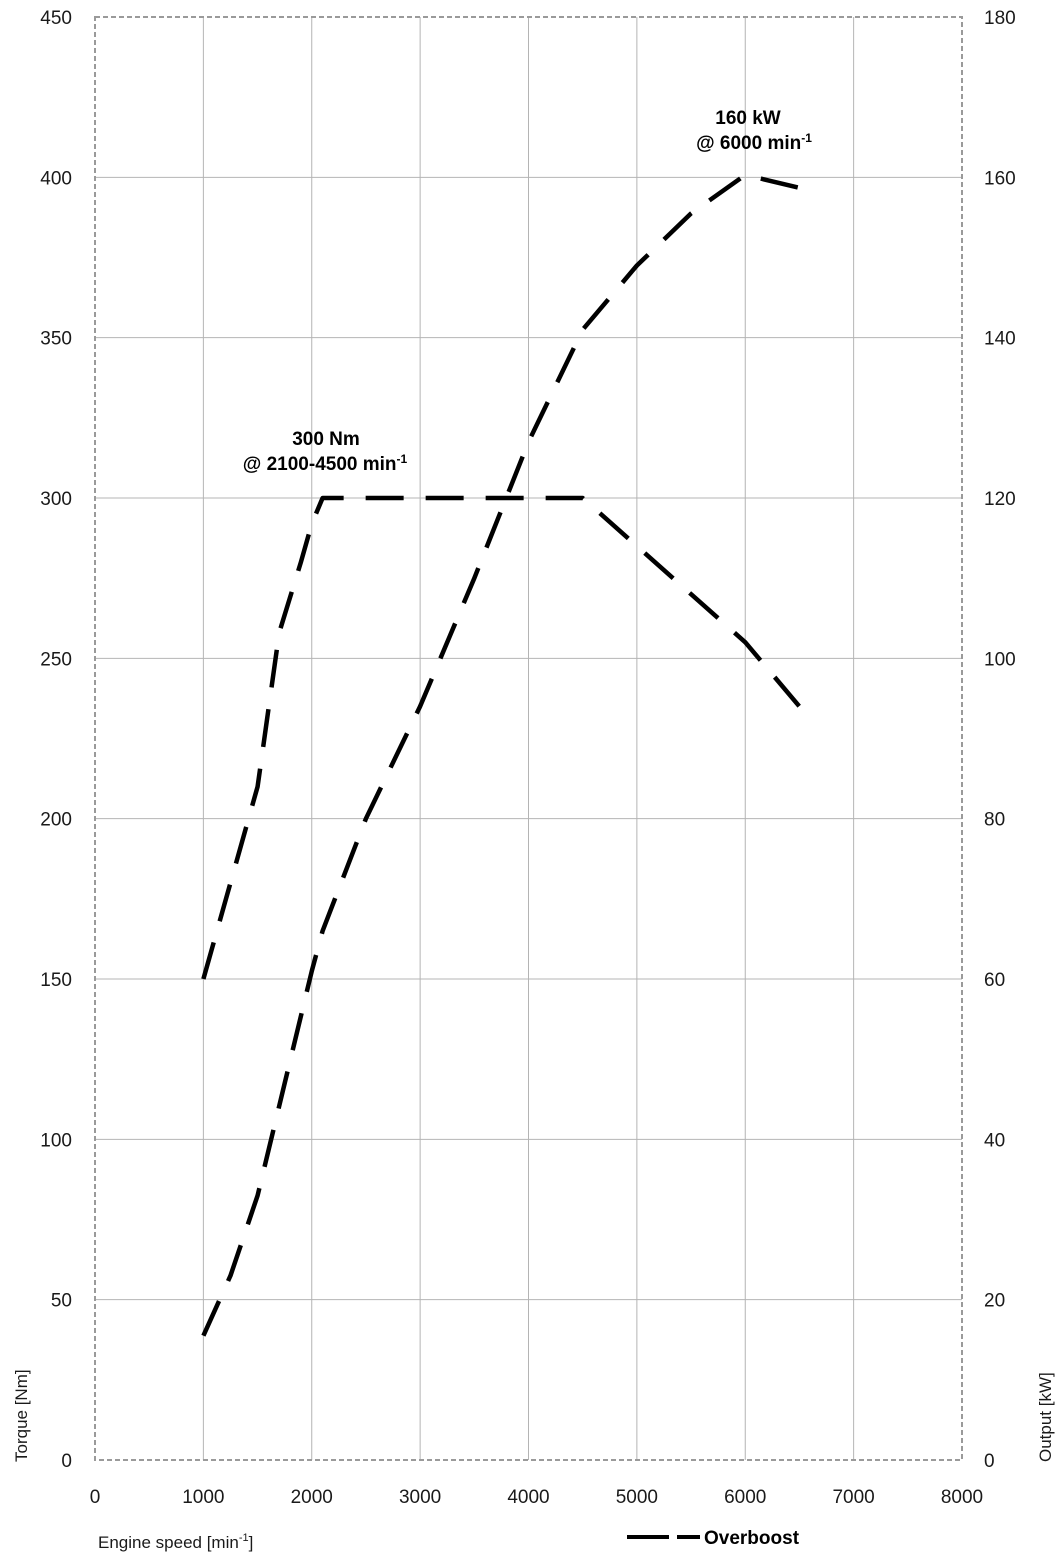 The height and width of the screenshot is (1559, 1064). What do you see at coordinates (1000, 740) in the screenshot?
I see `y-right-tick-labels: 0 20 40 60 80 100 120 140 160 180` at bounding box center [1000, 740].